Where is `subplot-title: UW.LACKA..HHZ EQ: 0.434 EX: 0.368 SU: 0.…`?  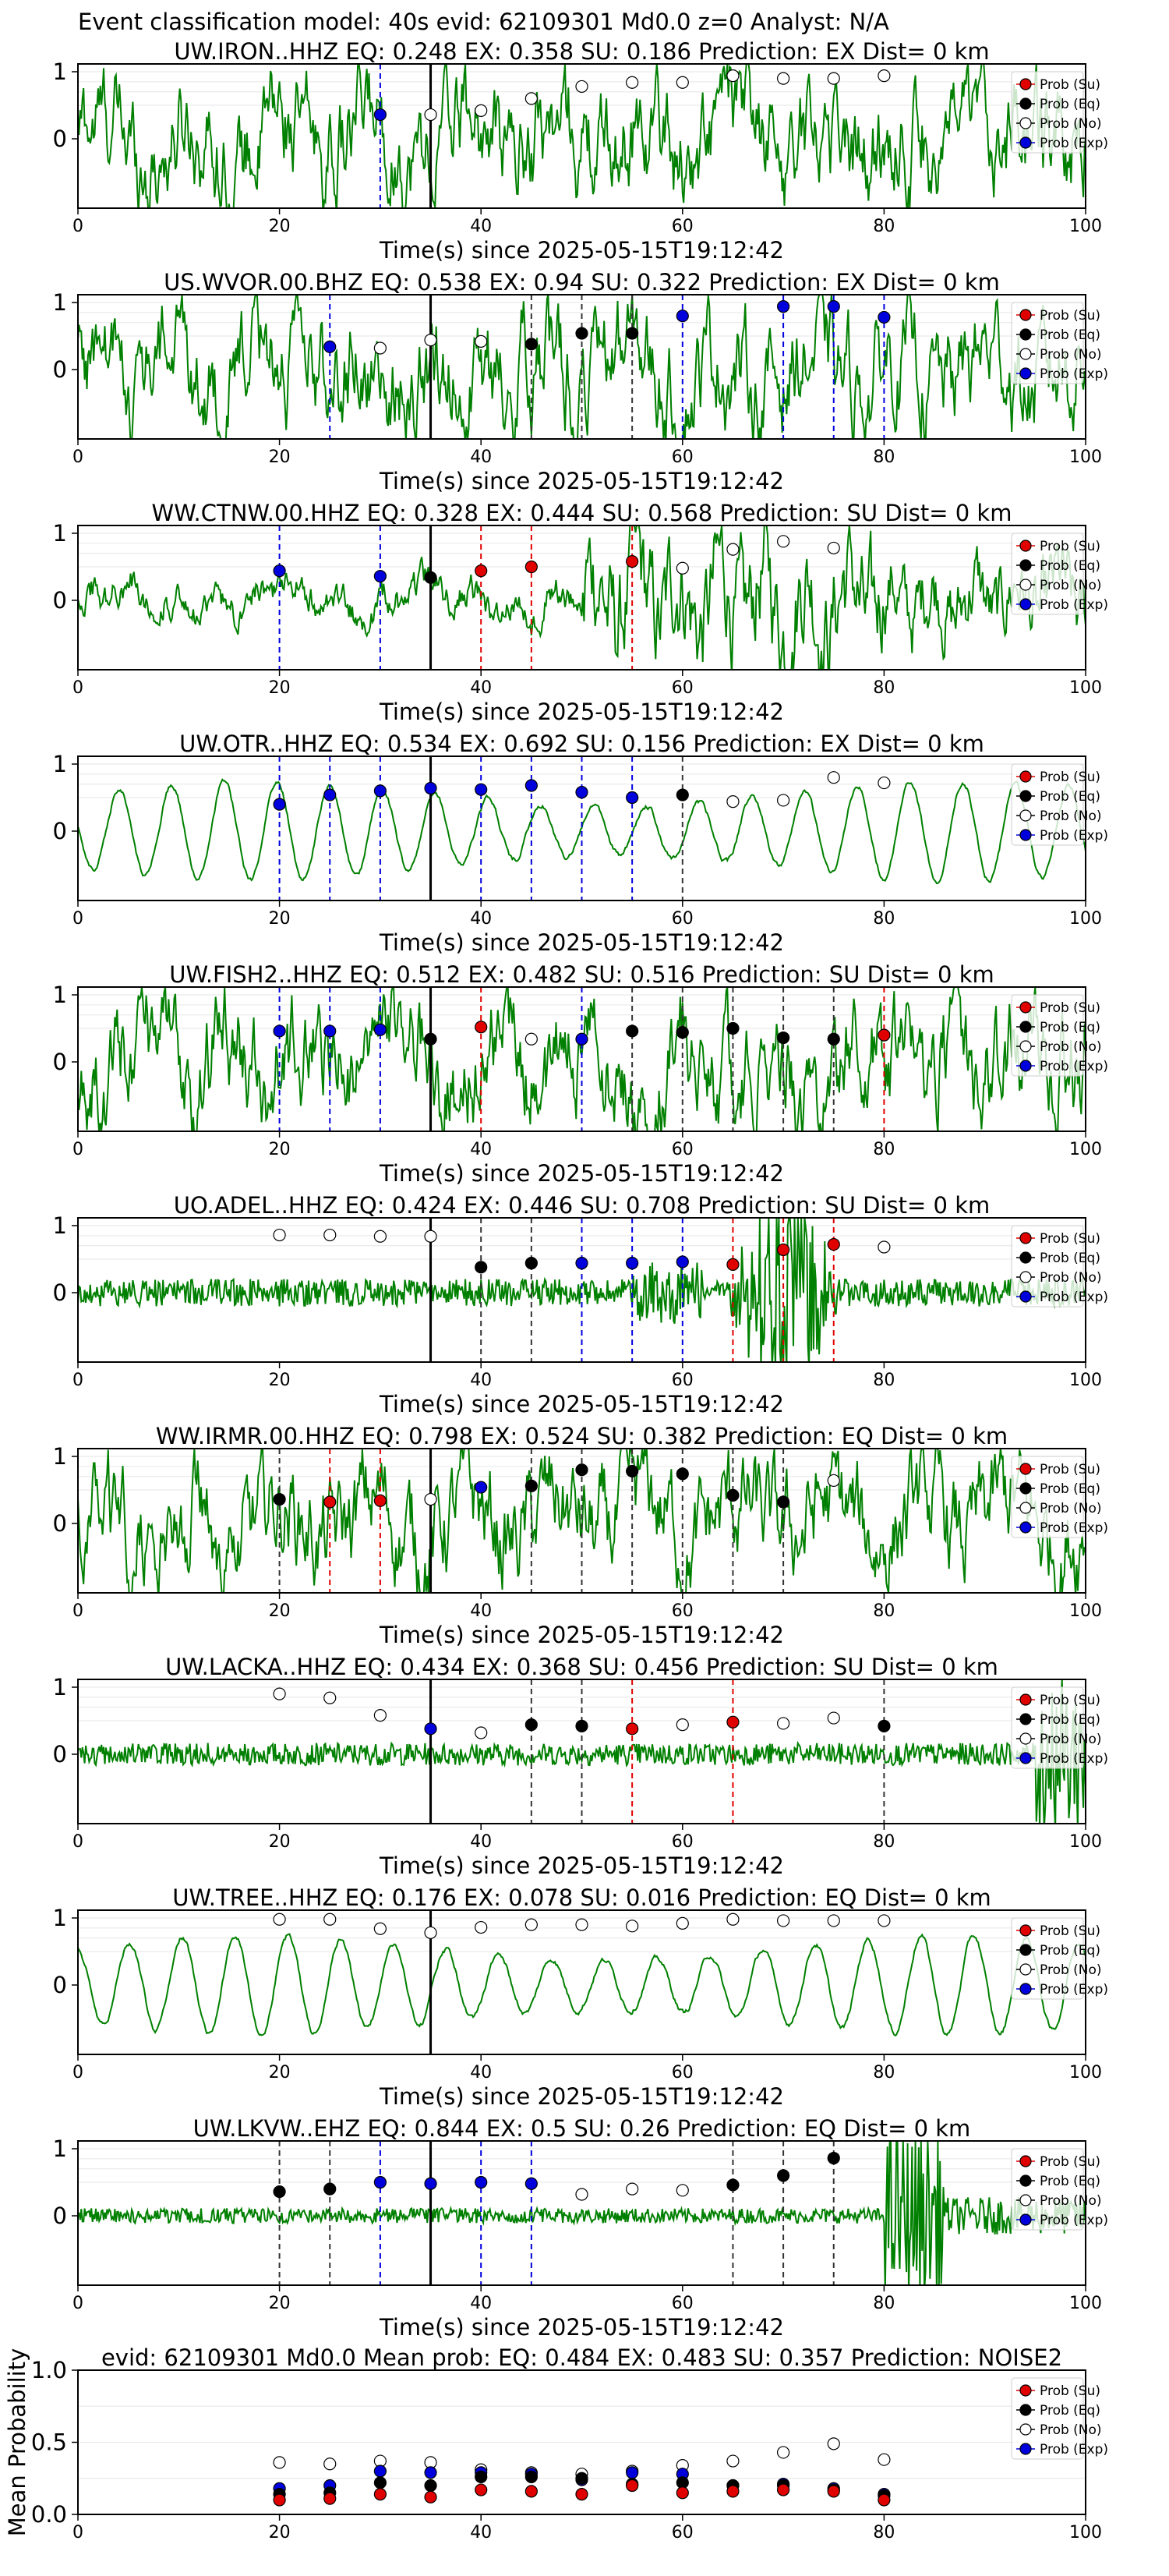 subplot-title: UW.LACKA..HHZ EQ: 0.434 EX: 0.368 SU: 0.… is located at coordinates (581, 1667).